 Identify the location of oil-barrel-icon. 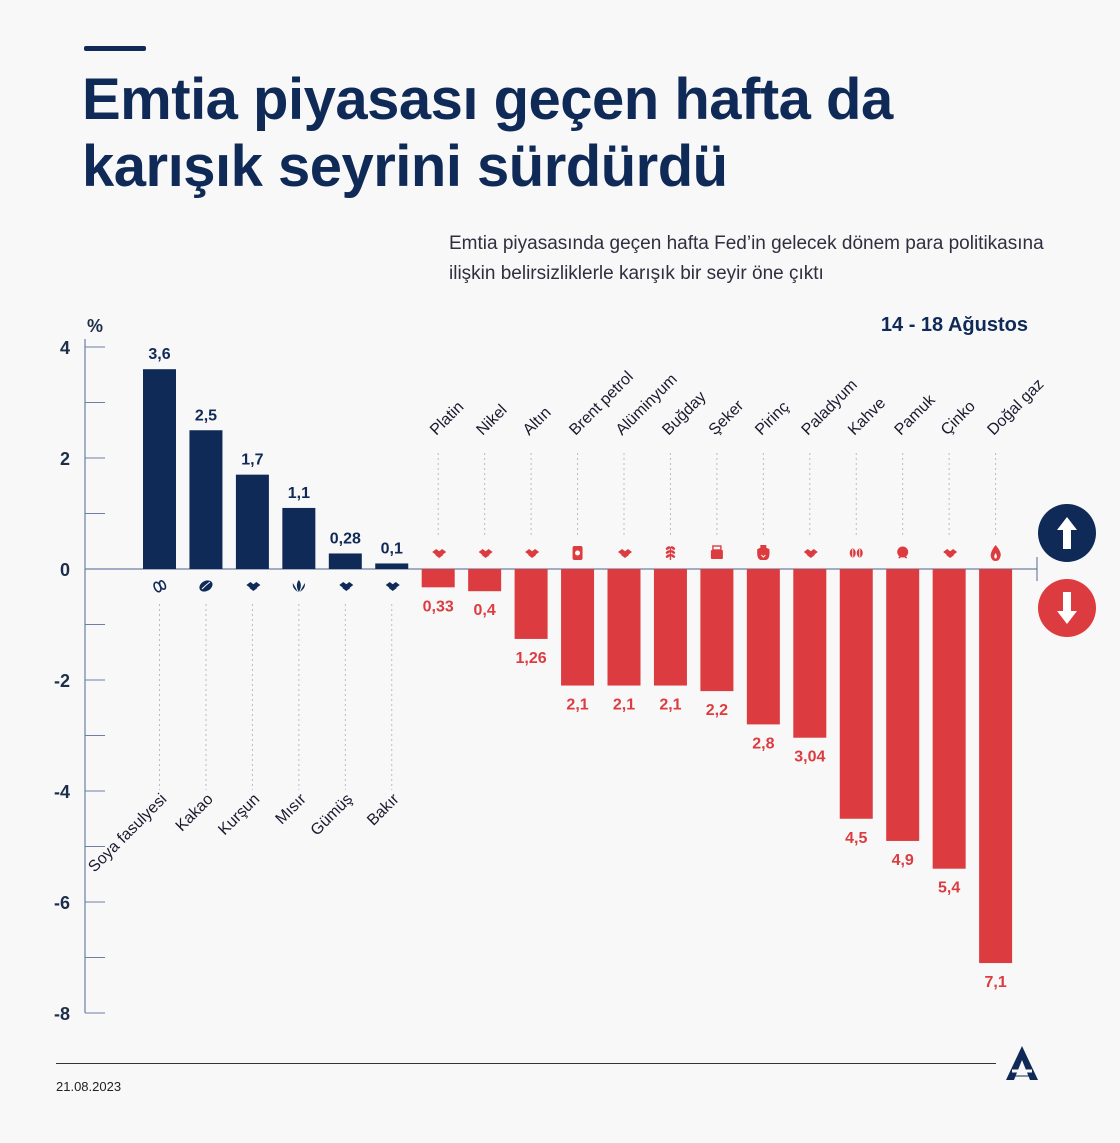
(577, 553).